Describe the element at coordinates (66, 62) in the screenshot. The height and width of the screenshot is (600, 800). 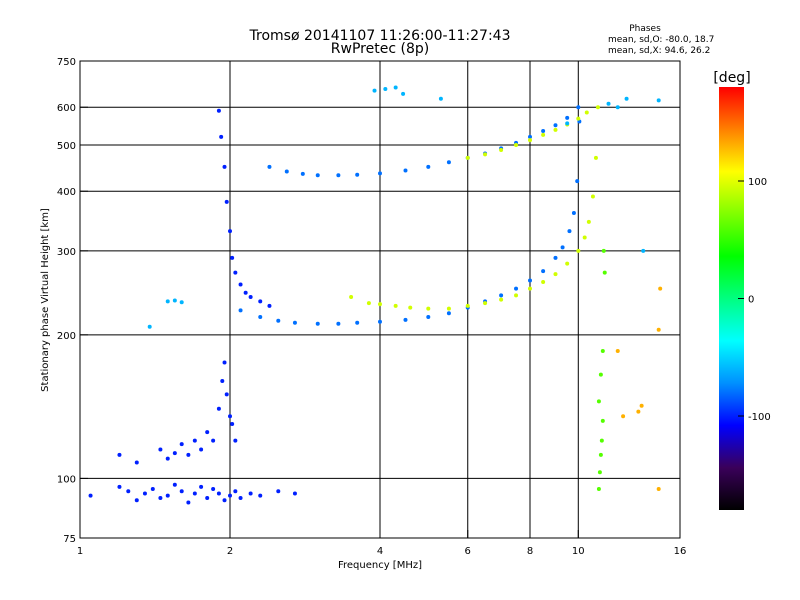
I see `y-tick-label: 750` at that location.